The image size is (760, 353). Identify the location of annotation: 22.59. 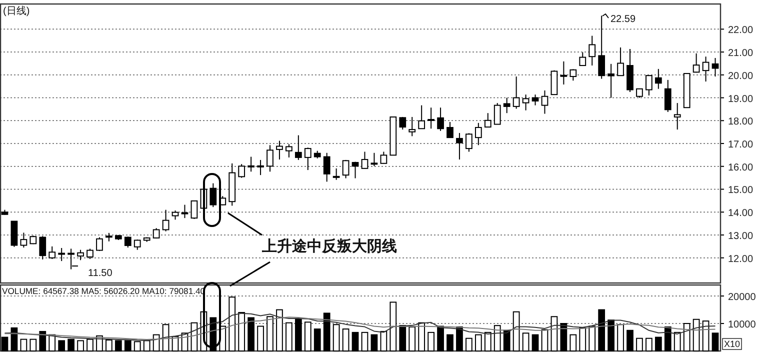
(623, 19).